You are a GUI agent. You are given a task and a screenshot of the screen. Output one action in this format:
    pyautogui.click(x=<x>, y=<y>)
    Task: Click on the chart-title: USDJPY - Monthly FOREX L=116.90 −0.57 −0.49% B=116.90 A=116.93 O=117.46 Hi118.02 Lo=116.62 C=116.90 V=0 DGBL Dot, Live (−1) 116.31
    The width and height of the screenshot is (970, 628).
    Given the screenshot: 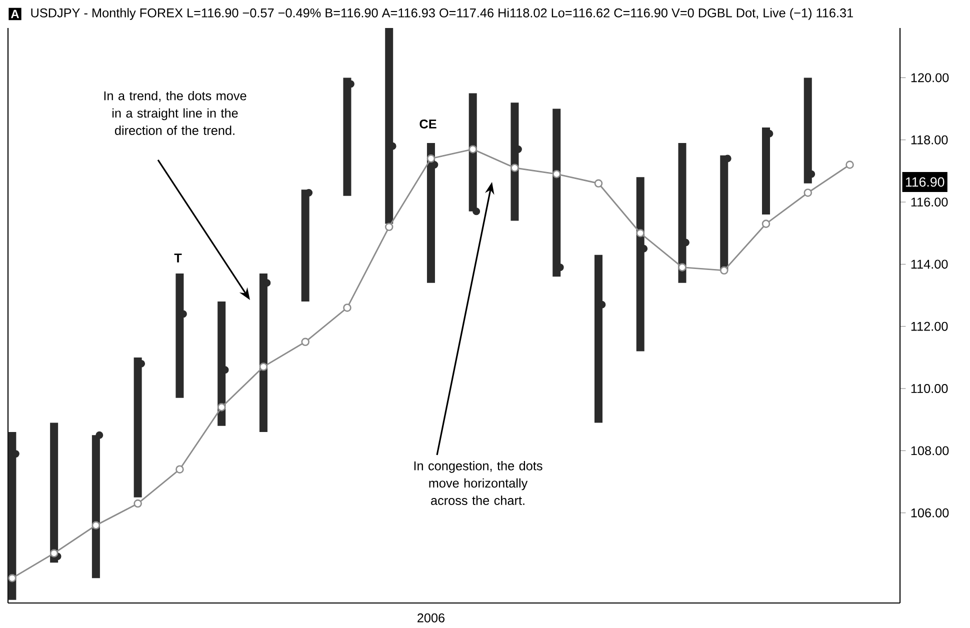 What is the action you would take?
    pyautogui.click(x=442, y=14)
    